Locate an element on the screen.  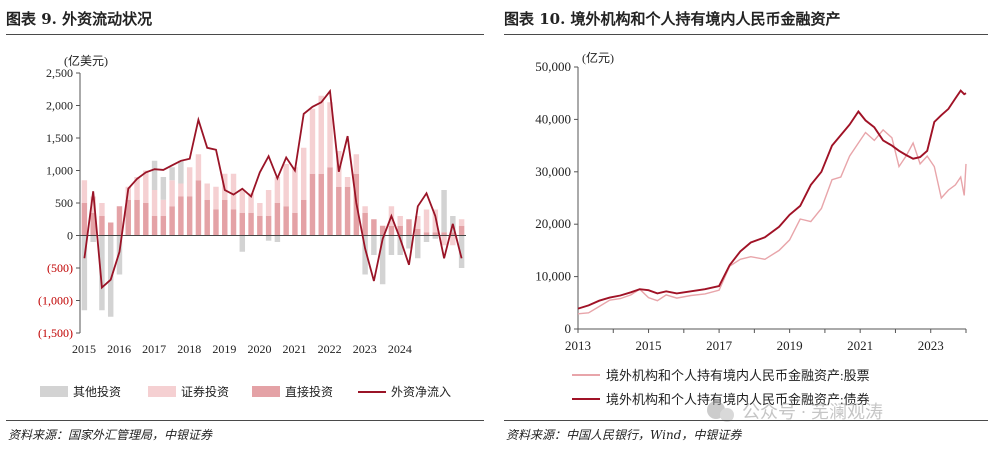
x-tick-label: 2017 is located at coordinates (719, 345).